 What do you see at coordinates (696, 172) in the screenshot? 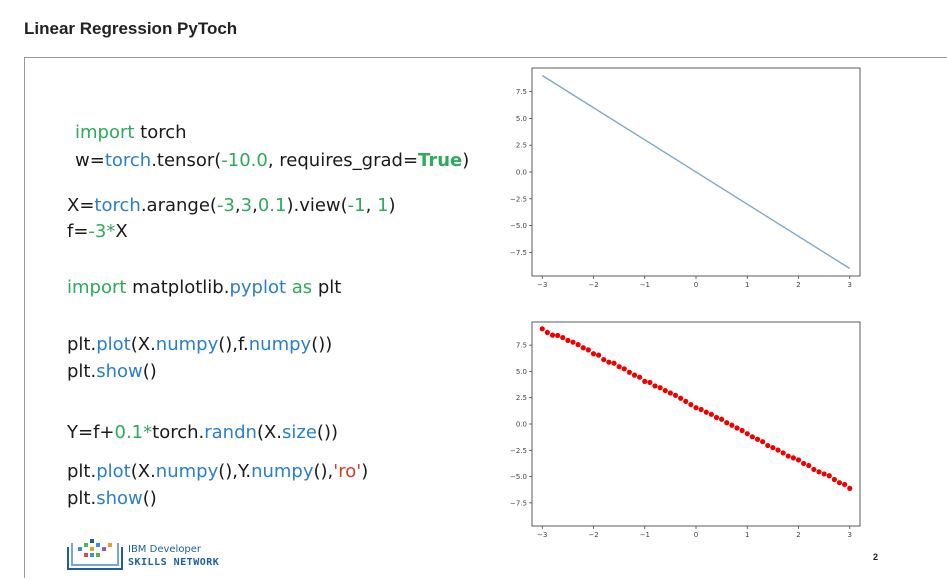
I see `series-line` at bounding box center [696, 172].